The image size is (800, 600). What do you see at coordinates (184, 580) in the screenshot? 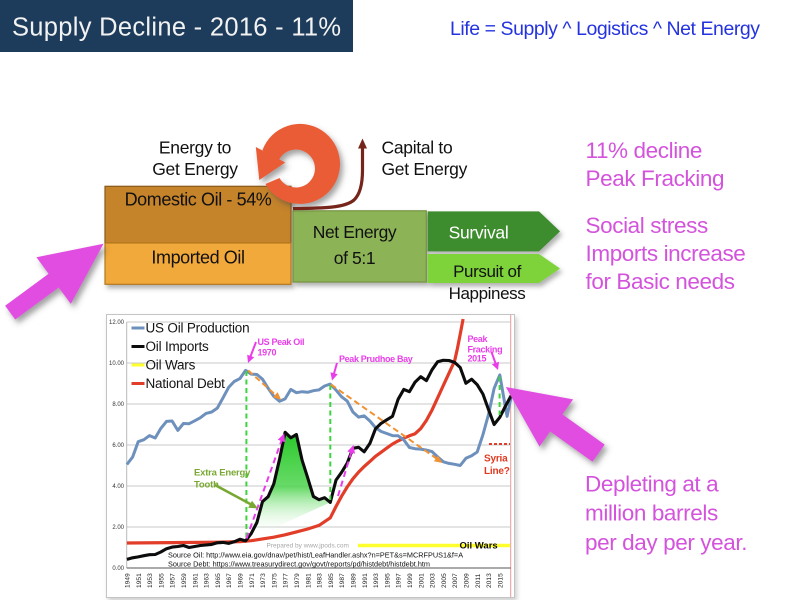
I see `svg-text: 1959` at bounding box center [184, 580].